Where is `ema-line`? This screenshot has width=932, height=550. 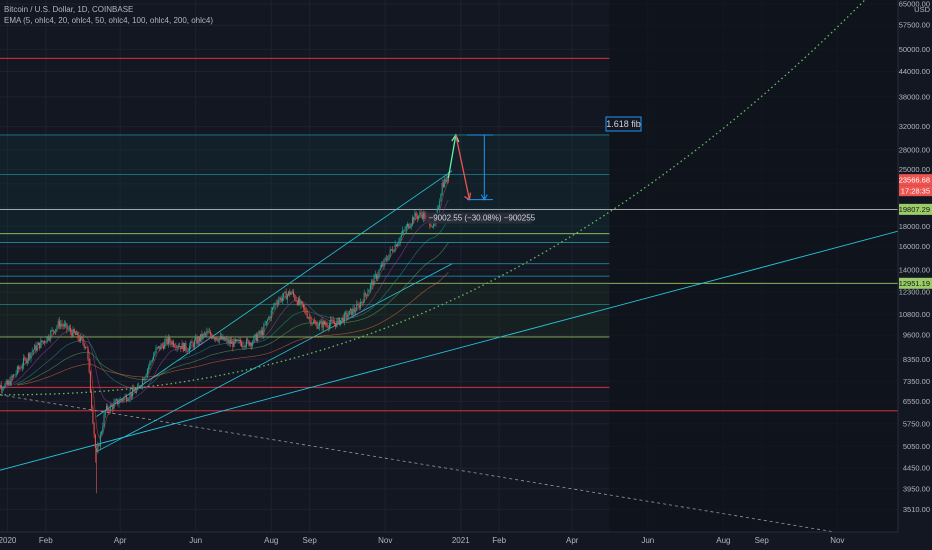
ema-line is located at coordinates (231, 304).